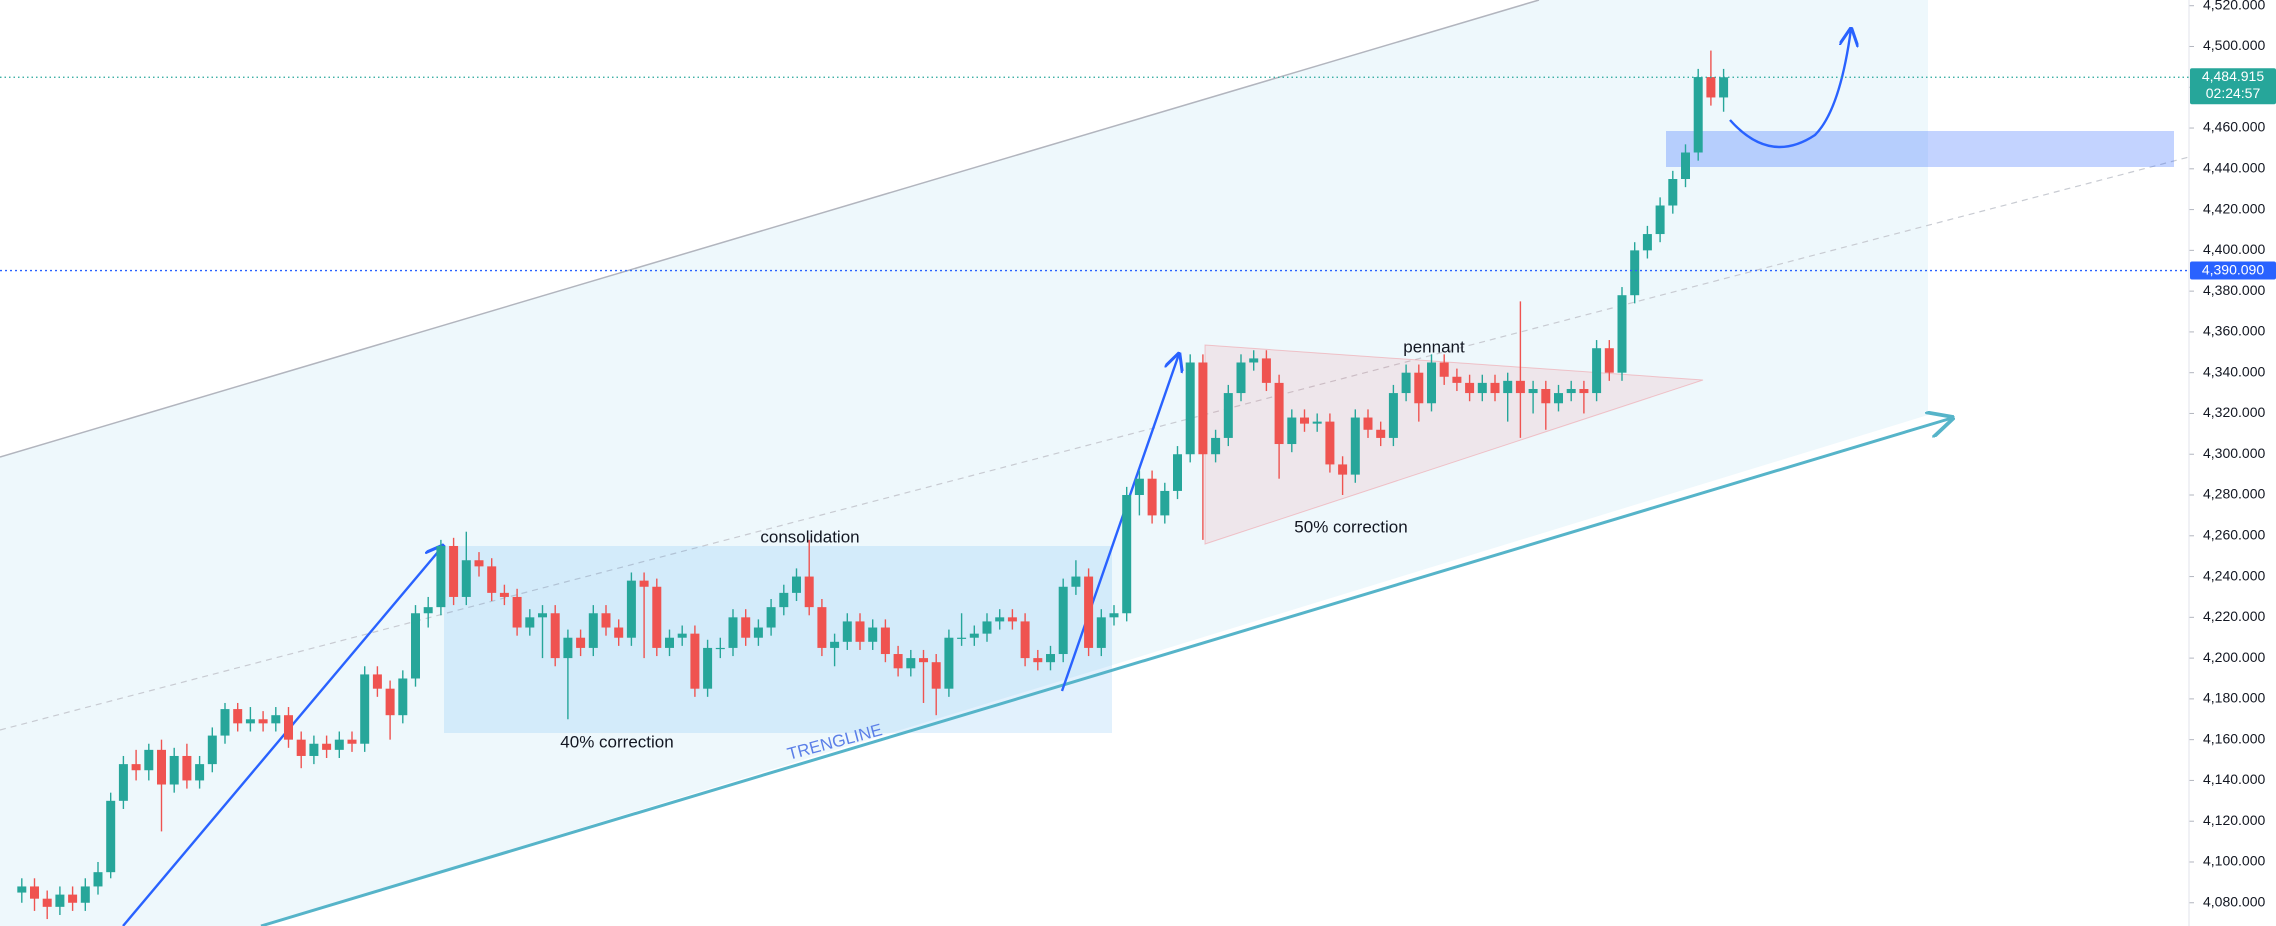 The width and height of the screenshot is (2276, 926). I want to click on y-tick-label: 4,460.000, so click(2234, 127).